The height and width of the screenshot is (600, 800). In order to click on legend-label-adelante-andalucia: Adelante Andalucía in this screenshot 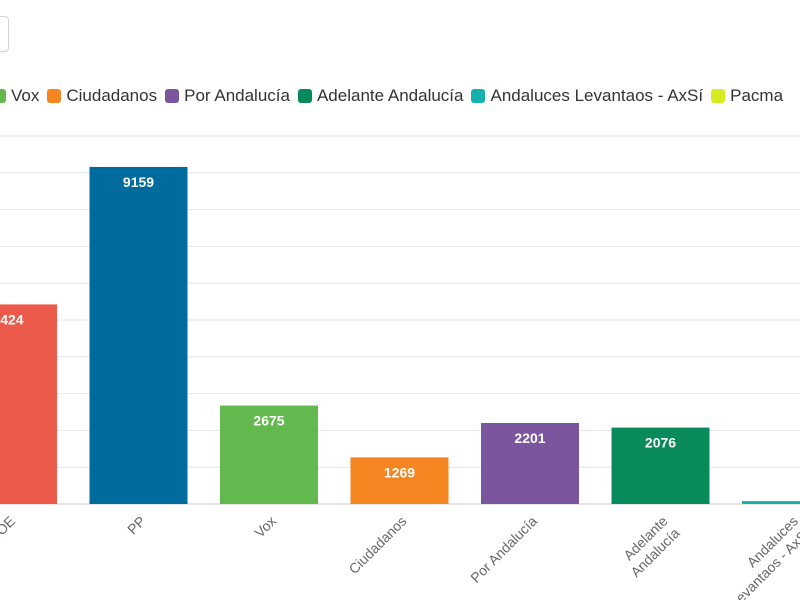, I will do `click(390, 95)`.